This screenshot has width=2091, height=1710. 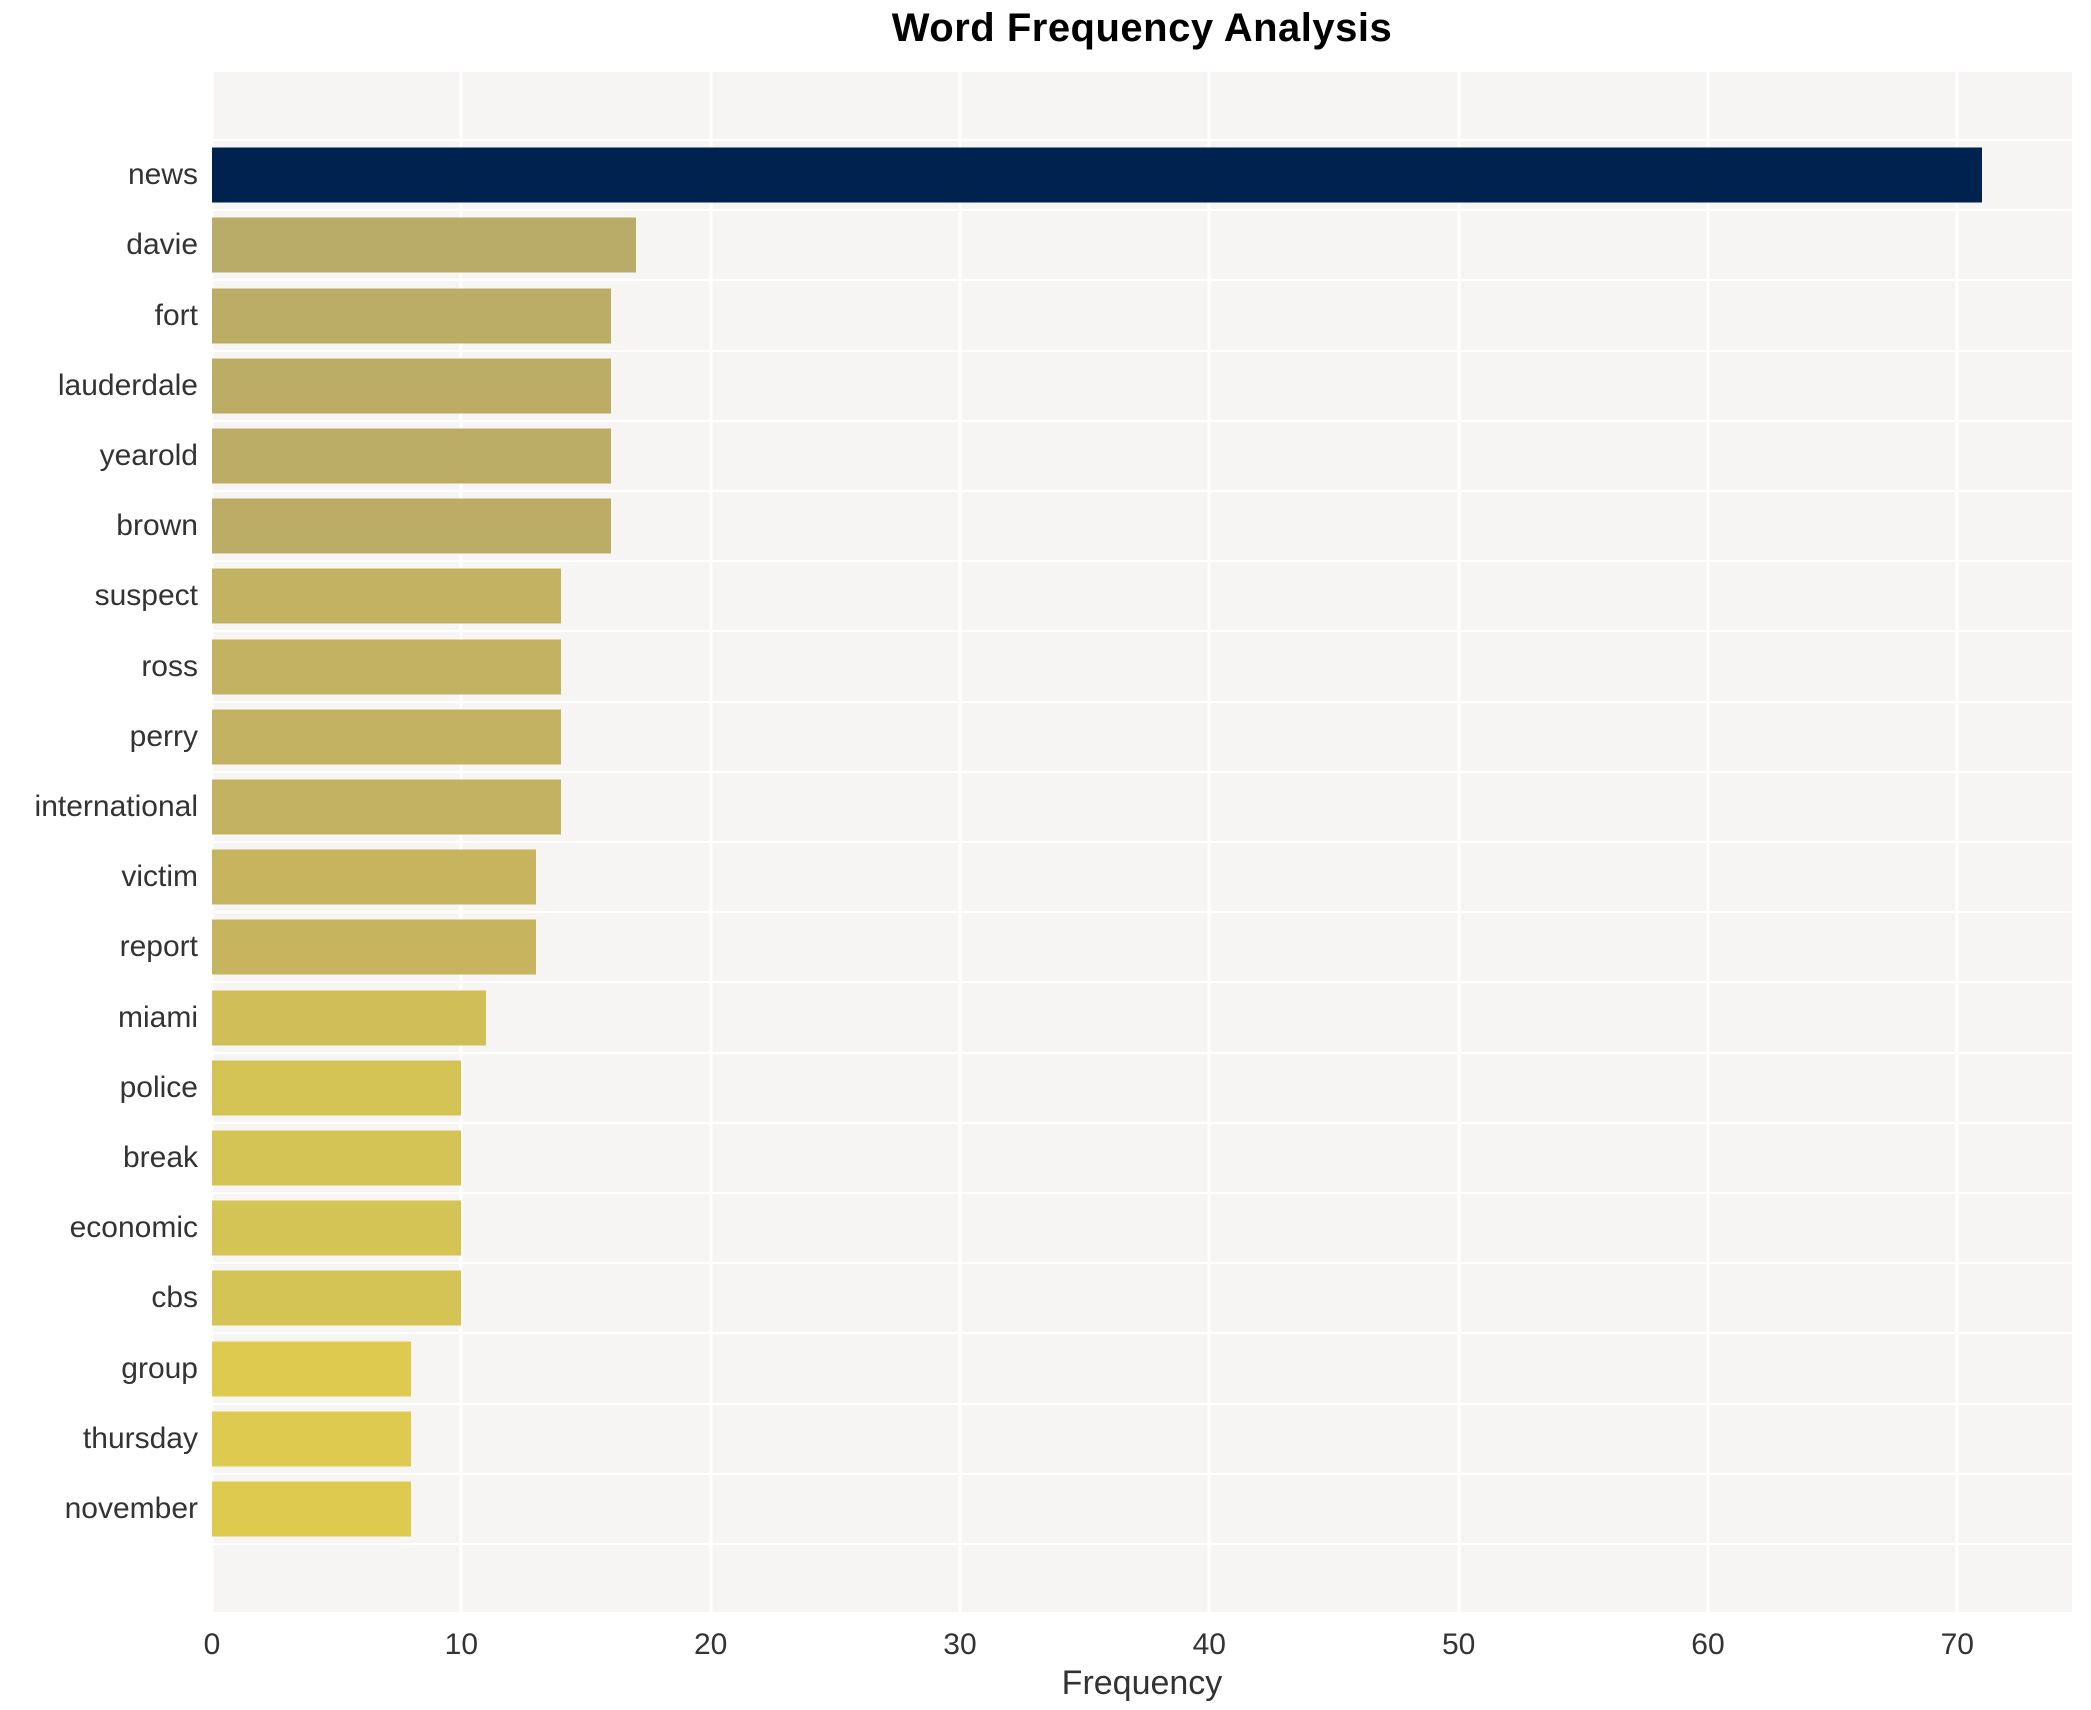 I want to click on category-label-perry: perry, so click(x=163, y=736).